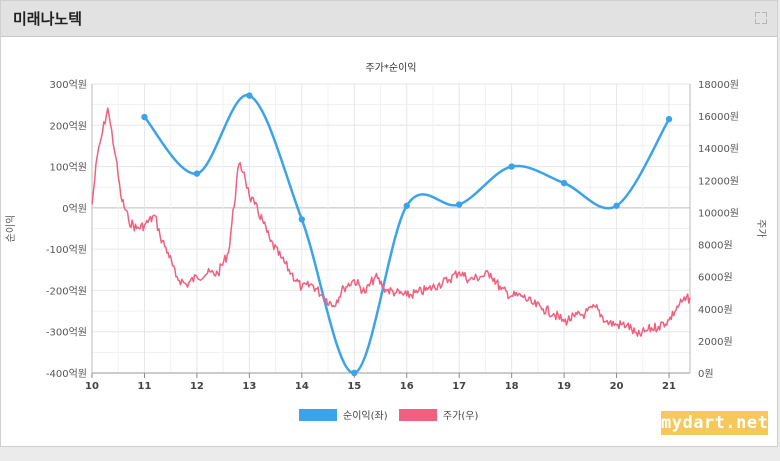 Image resolution: width=780 pixels, height=461 pixels. Describe the element at coordinates (459, 386) in the screenshot. I see `x-tick-label: 17` at that location.